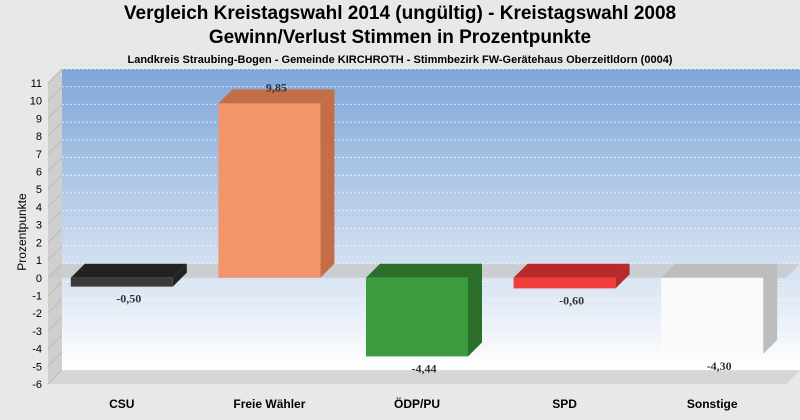  Describe the element at coordinates (39, 279) in the screenshot. I see `y-tick-label: 0` at that location.